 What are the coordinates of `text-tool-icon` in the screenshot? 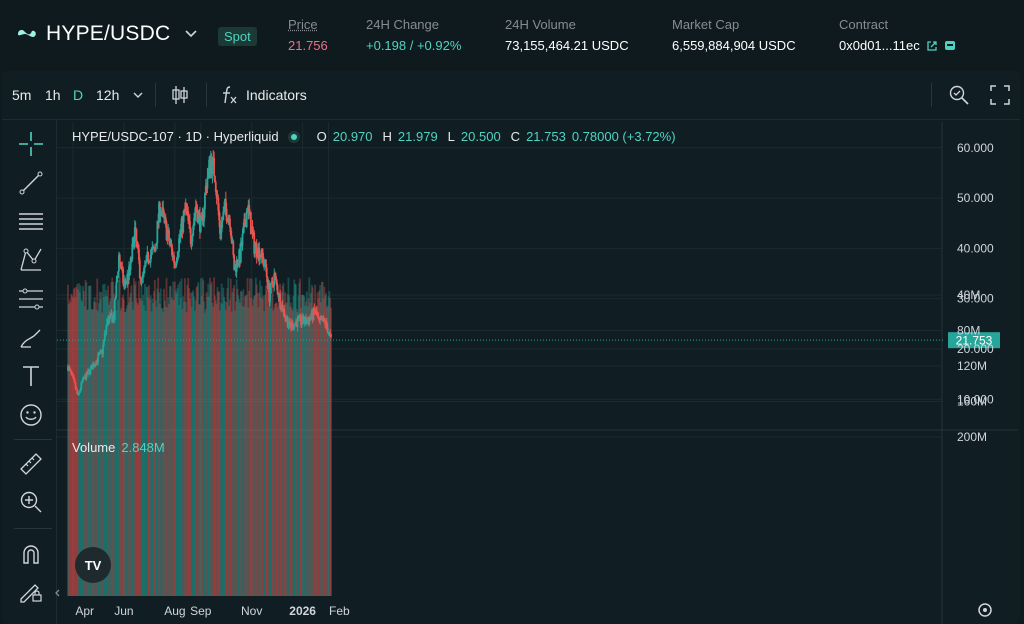 It's located at (31, 376).